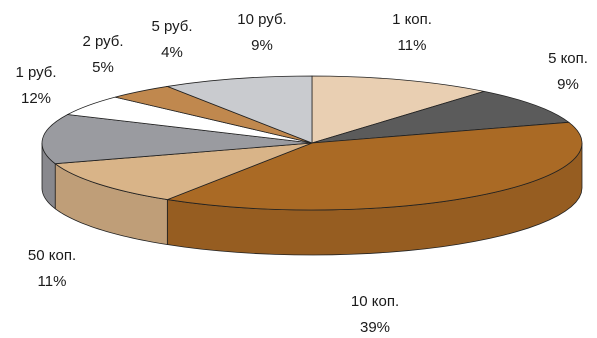  I want to click on label-2-руб: 2 руб. 5%, so click(102, 54).